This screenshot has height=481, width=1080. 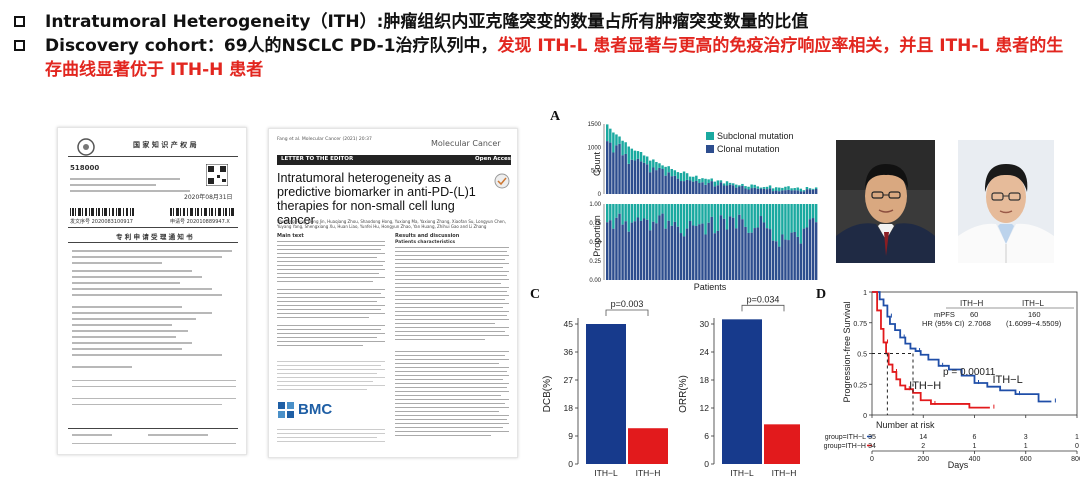 I want to click on panel-a-bottom-ticks: 1.00 0.75 0.50 0.25 0.00, so click(x=597, y=243).